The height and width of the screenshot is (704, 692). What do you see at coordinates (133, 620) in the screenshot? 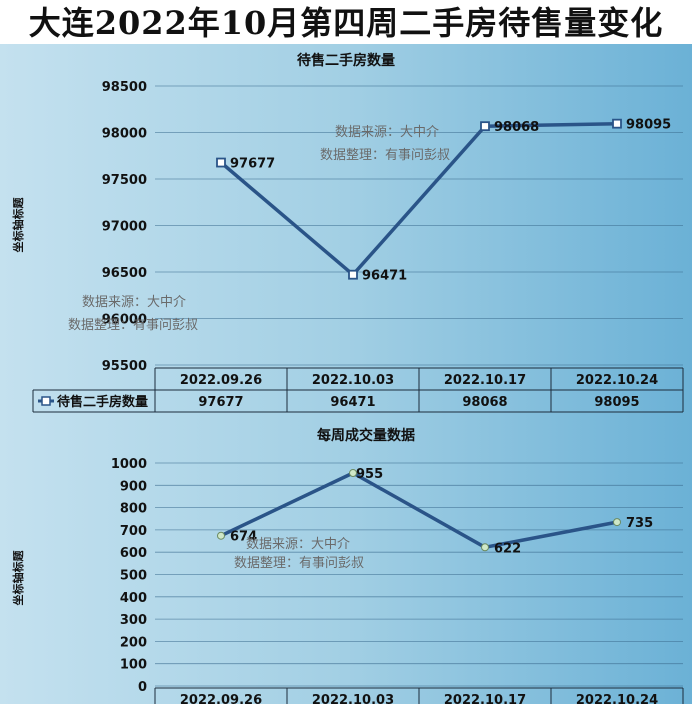
I see `y-tick-label: 300` at bounding box center [133, 620].